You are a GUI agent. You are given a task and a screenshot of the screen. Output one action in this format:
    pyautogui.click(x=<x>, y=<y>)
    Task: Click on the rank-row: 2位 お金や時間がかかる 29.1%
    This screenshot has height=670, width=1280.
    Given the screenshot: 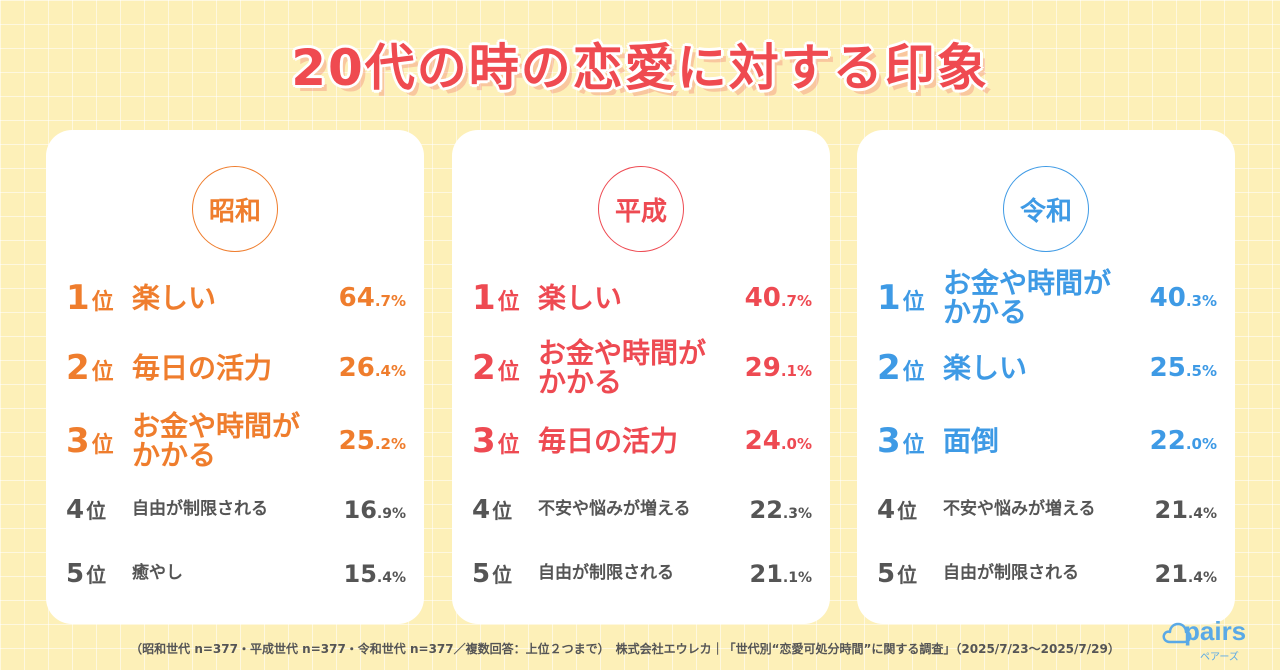 What is the action you would take?
    pyautogui.click(x=641, y=367)
    